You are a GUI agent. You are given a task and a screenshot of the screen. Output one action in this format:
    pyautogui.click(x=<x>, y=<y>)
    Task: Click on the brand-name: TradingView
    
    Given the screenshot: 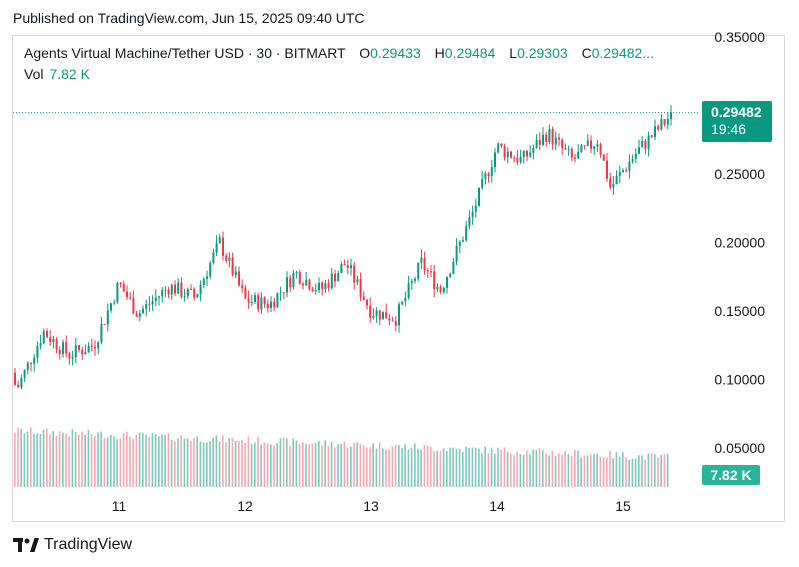 What is the action you would take?
    pyautogui.click(x=88, y=544)
    